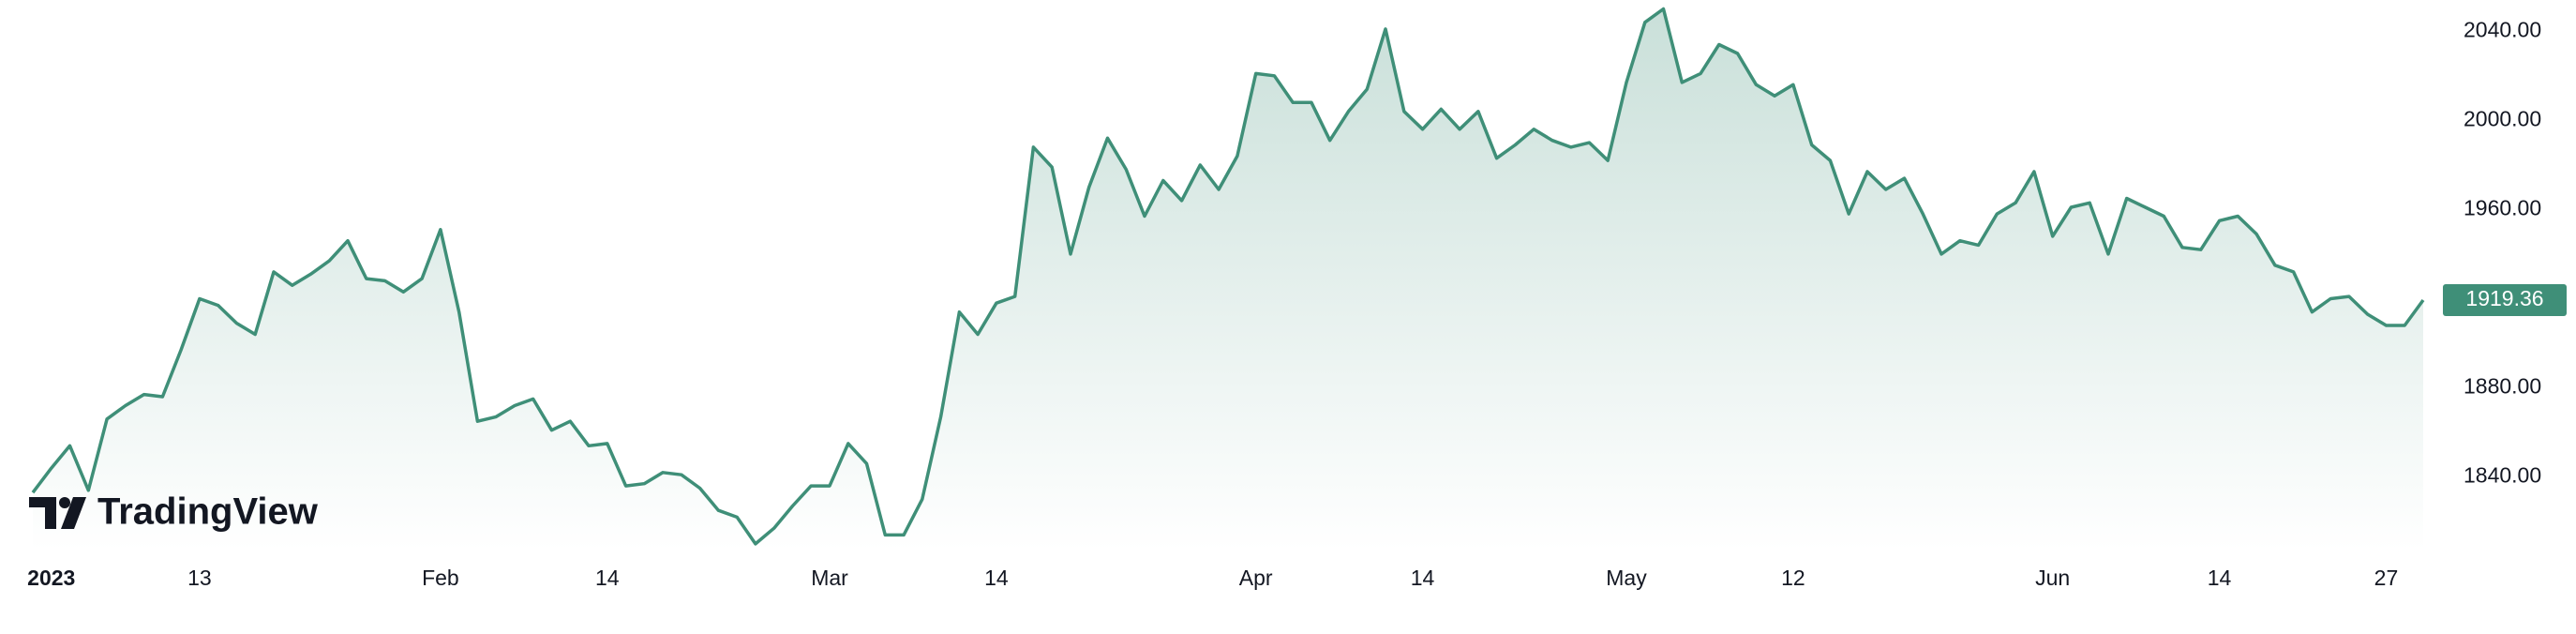 The width and height of the screenshot is (2576, 634). What do you see at coordinates (208, 512) in the screenshot?
I see `watermark: TradingView` at bounding box center [208, 512].